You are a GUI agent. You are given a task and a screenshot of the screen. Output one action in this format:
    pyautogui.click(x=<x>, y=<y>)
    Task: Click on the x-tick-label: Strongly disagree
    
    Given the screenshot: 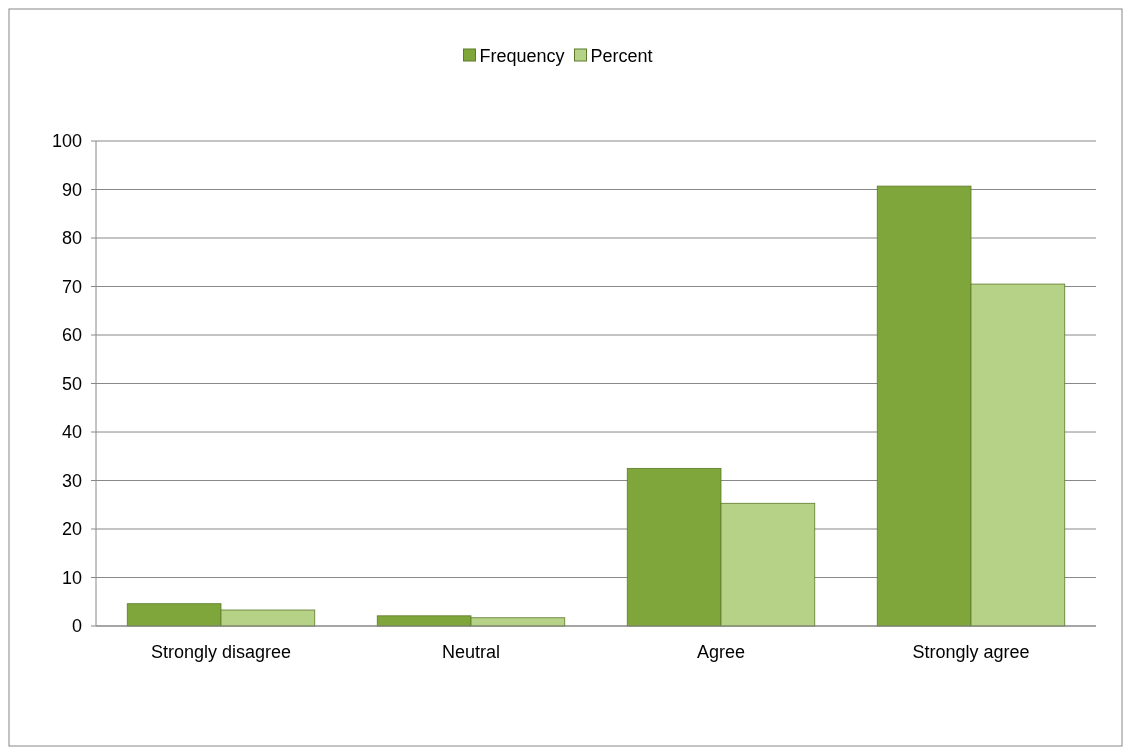 What is the action you would take?
    pyautogui.click(x=221, y=652)
    